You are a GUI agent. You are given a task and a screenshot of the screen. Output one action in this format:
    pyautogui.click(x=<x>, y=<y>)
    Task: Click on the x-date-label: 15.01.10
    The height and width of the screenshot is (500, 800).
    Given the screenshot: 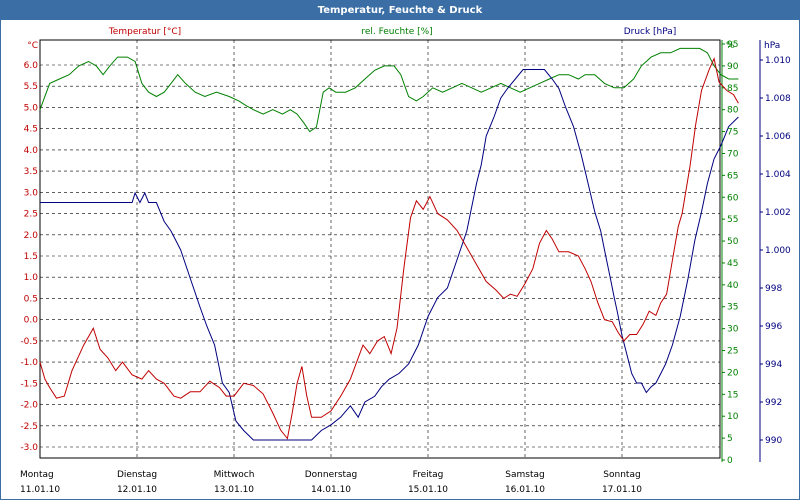 What is the action you would take?
    pyautogui.click(x=428, y=490)
    